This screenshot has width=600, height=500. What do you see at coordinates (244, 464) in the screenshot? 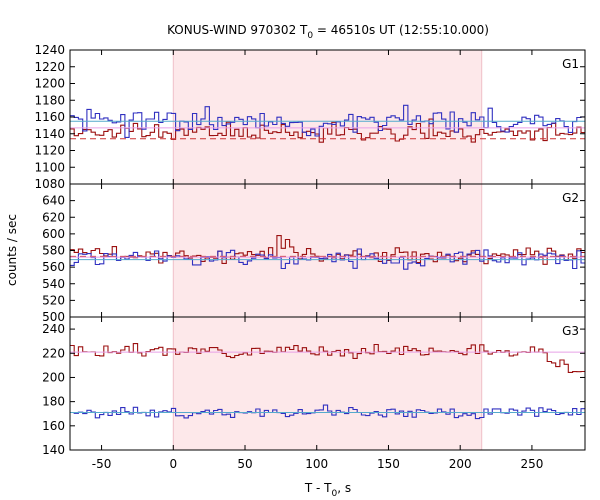
I see `x-tick-label: 50` at bounding box center [244, 464].